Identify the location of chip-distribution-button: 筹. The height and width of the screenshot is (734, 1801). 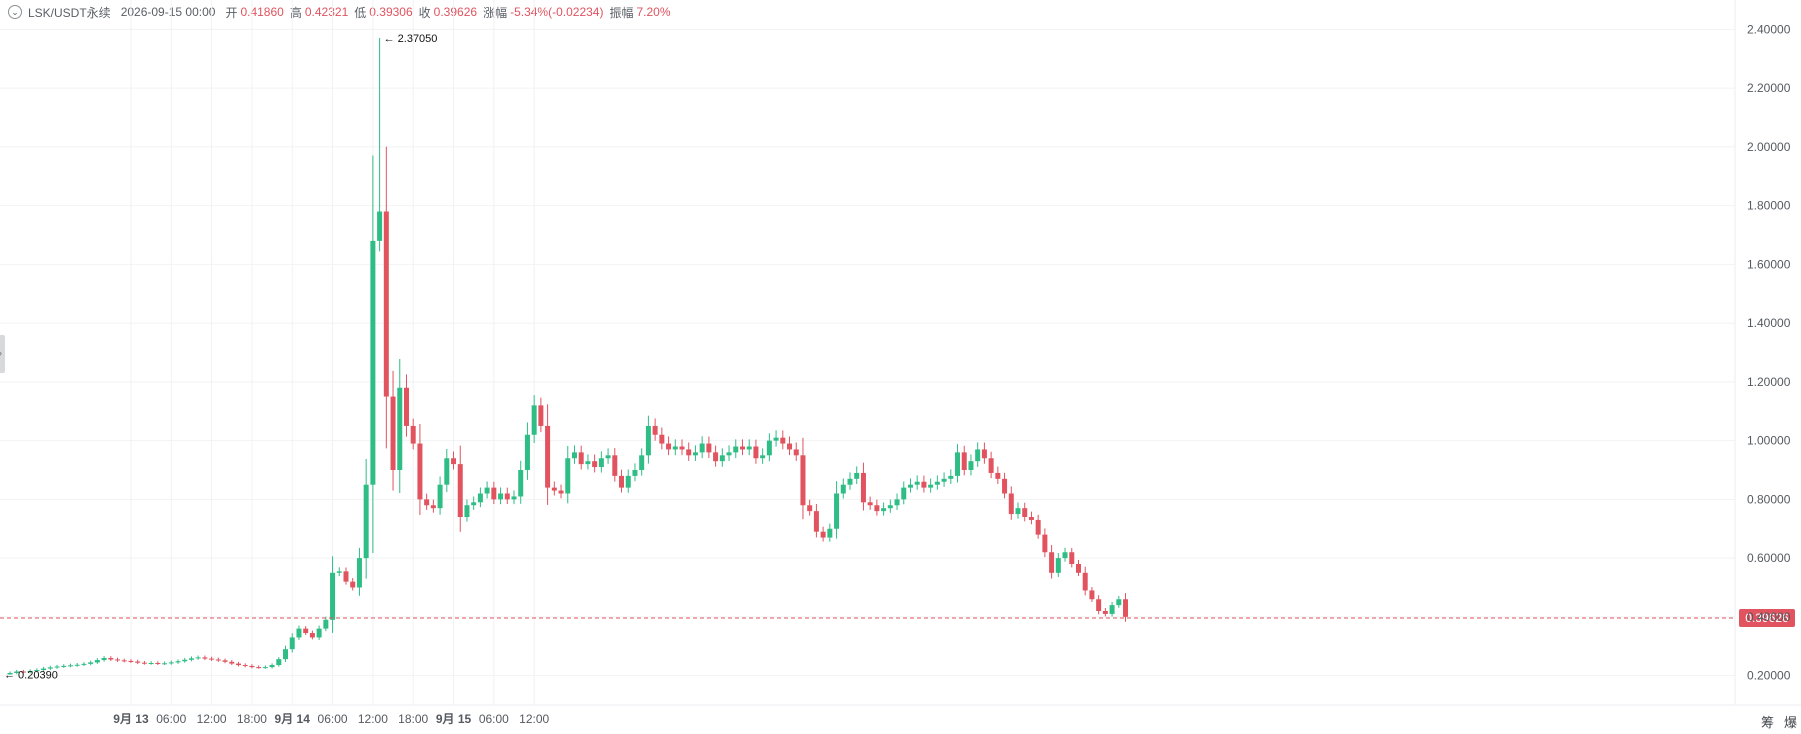
(1767, 722).